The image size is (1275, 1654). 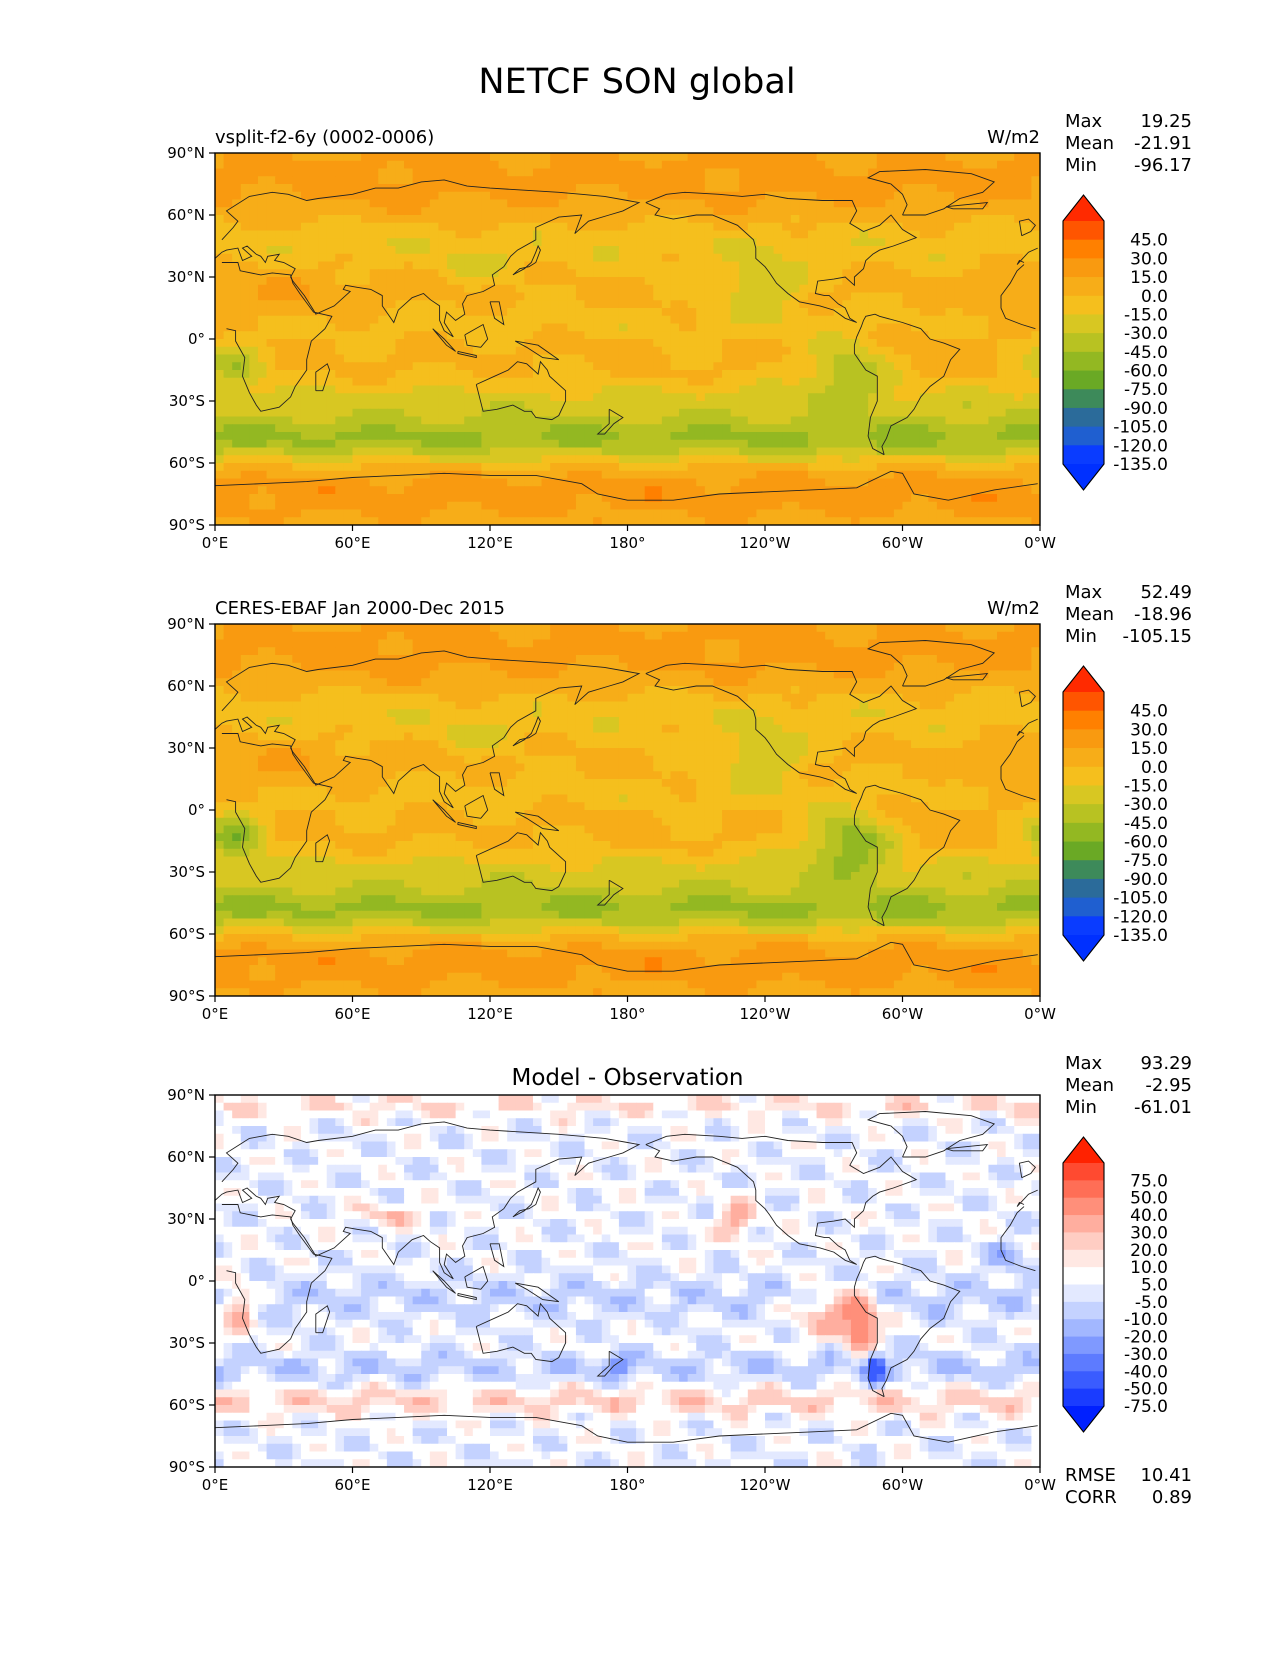 What do you see at coordinates (1146, 409) in the screenshot?
I see `colorbar-label: -90.0` at bounding box center [1146, 409].